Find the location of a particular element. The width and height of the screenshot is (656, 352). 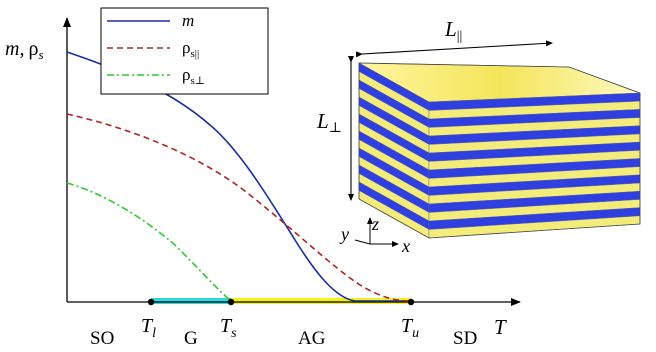

legend-m-label: m is located at coordinates (188, 20).